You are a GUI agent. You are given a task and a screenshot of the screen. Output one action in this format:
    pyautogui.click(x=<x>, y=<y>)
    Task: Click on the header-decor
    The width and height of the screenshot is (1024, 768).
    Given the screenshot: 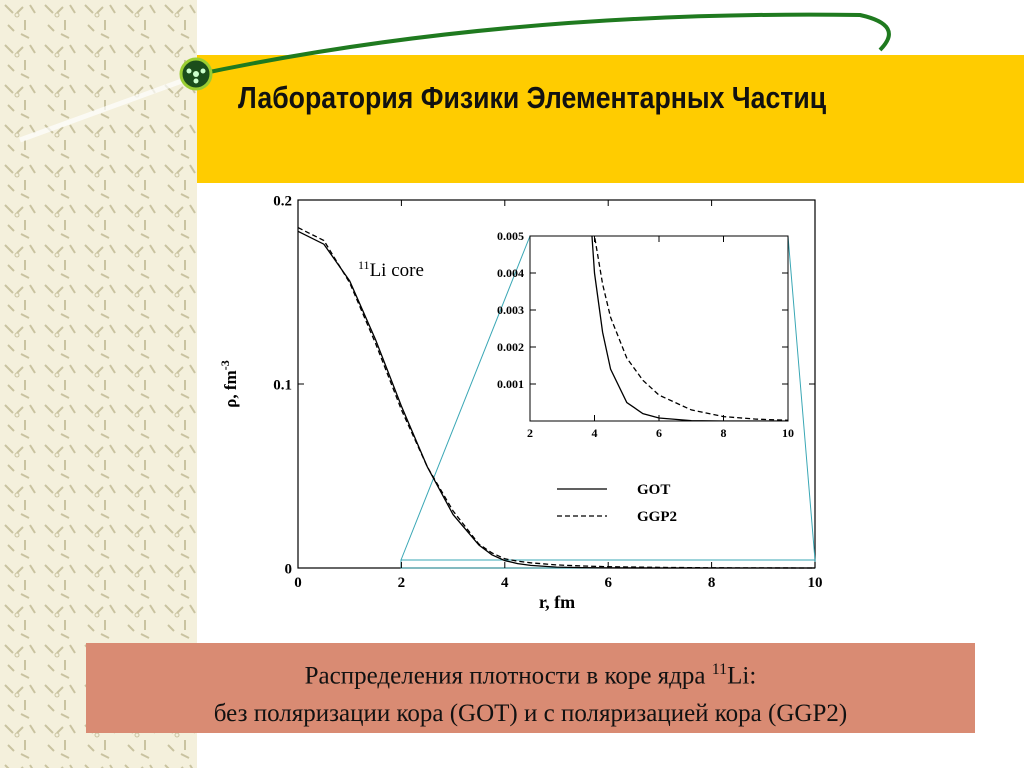 What is the action you would take?
    pyautogui.click(x=455, y=77)
    